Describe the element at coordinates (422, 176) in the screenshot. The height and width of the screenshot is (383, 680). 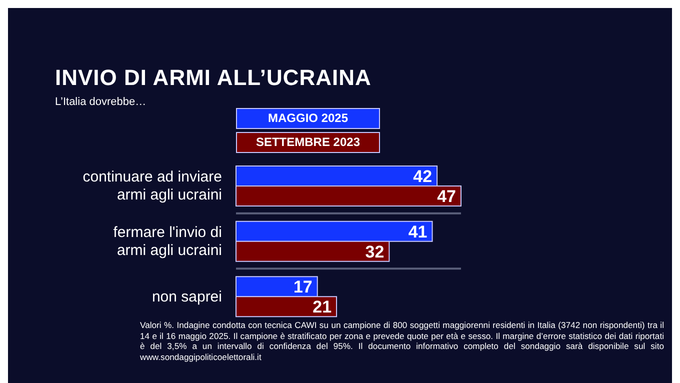
I see `data-label: 42` at that location.